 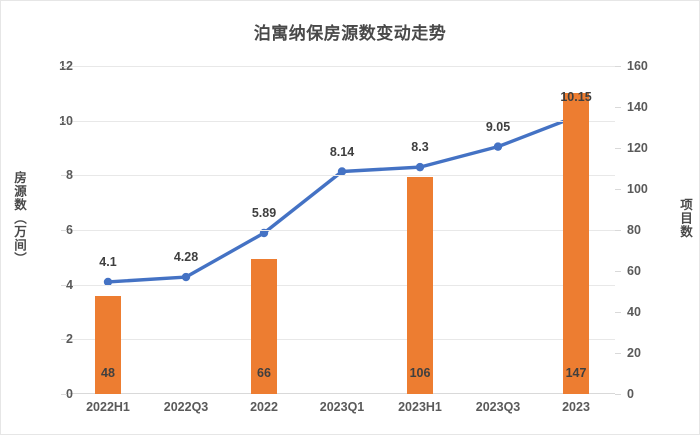 What do you see at coordinates (634, 312) in the screenshot?
I see `y-axis-right-tick-label: 40` at bounding box center [634, 312].